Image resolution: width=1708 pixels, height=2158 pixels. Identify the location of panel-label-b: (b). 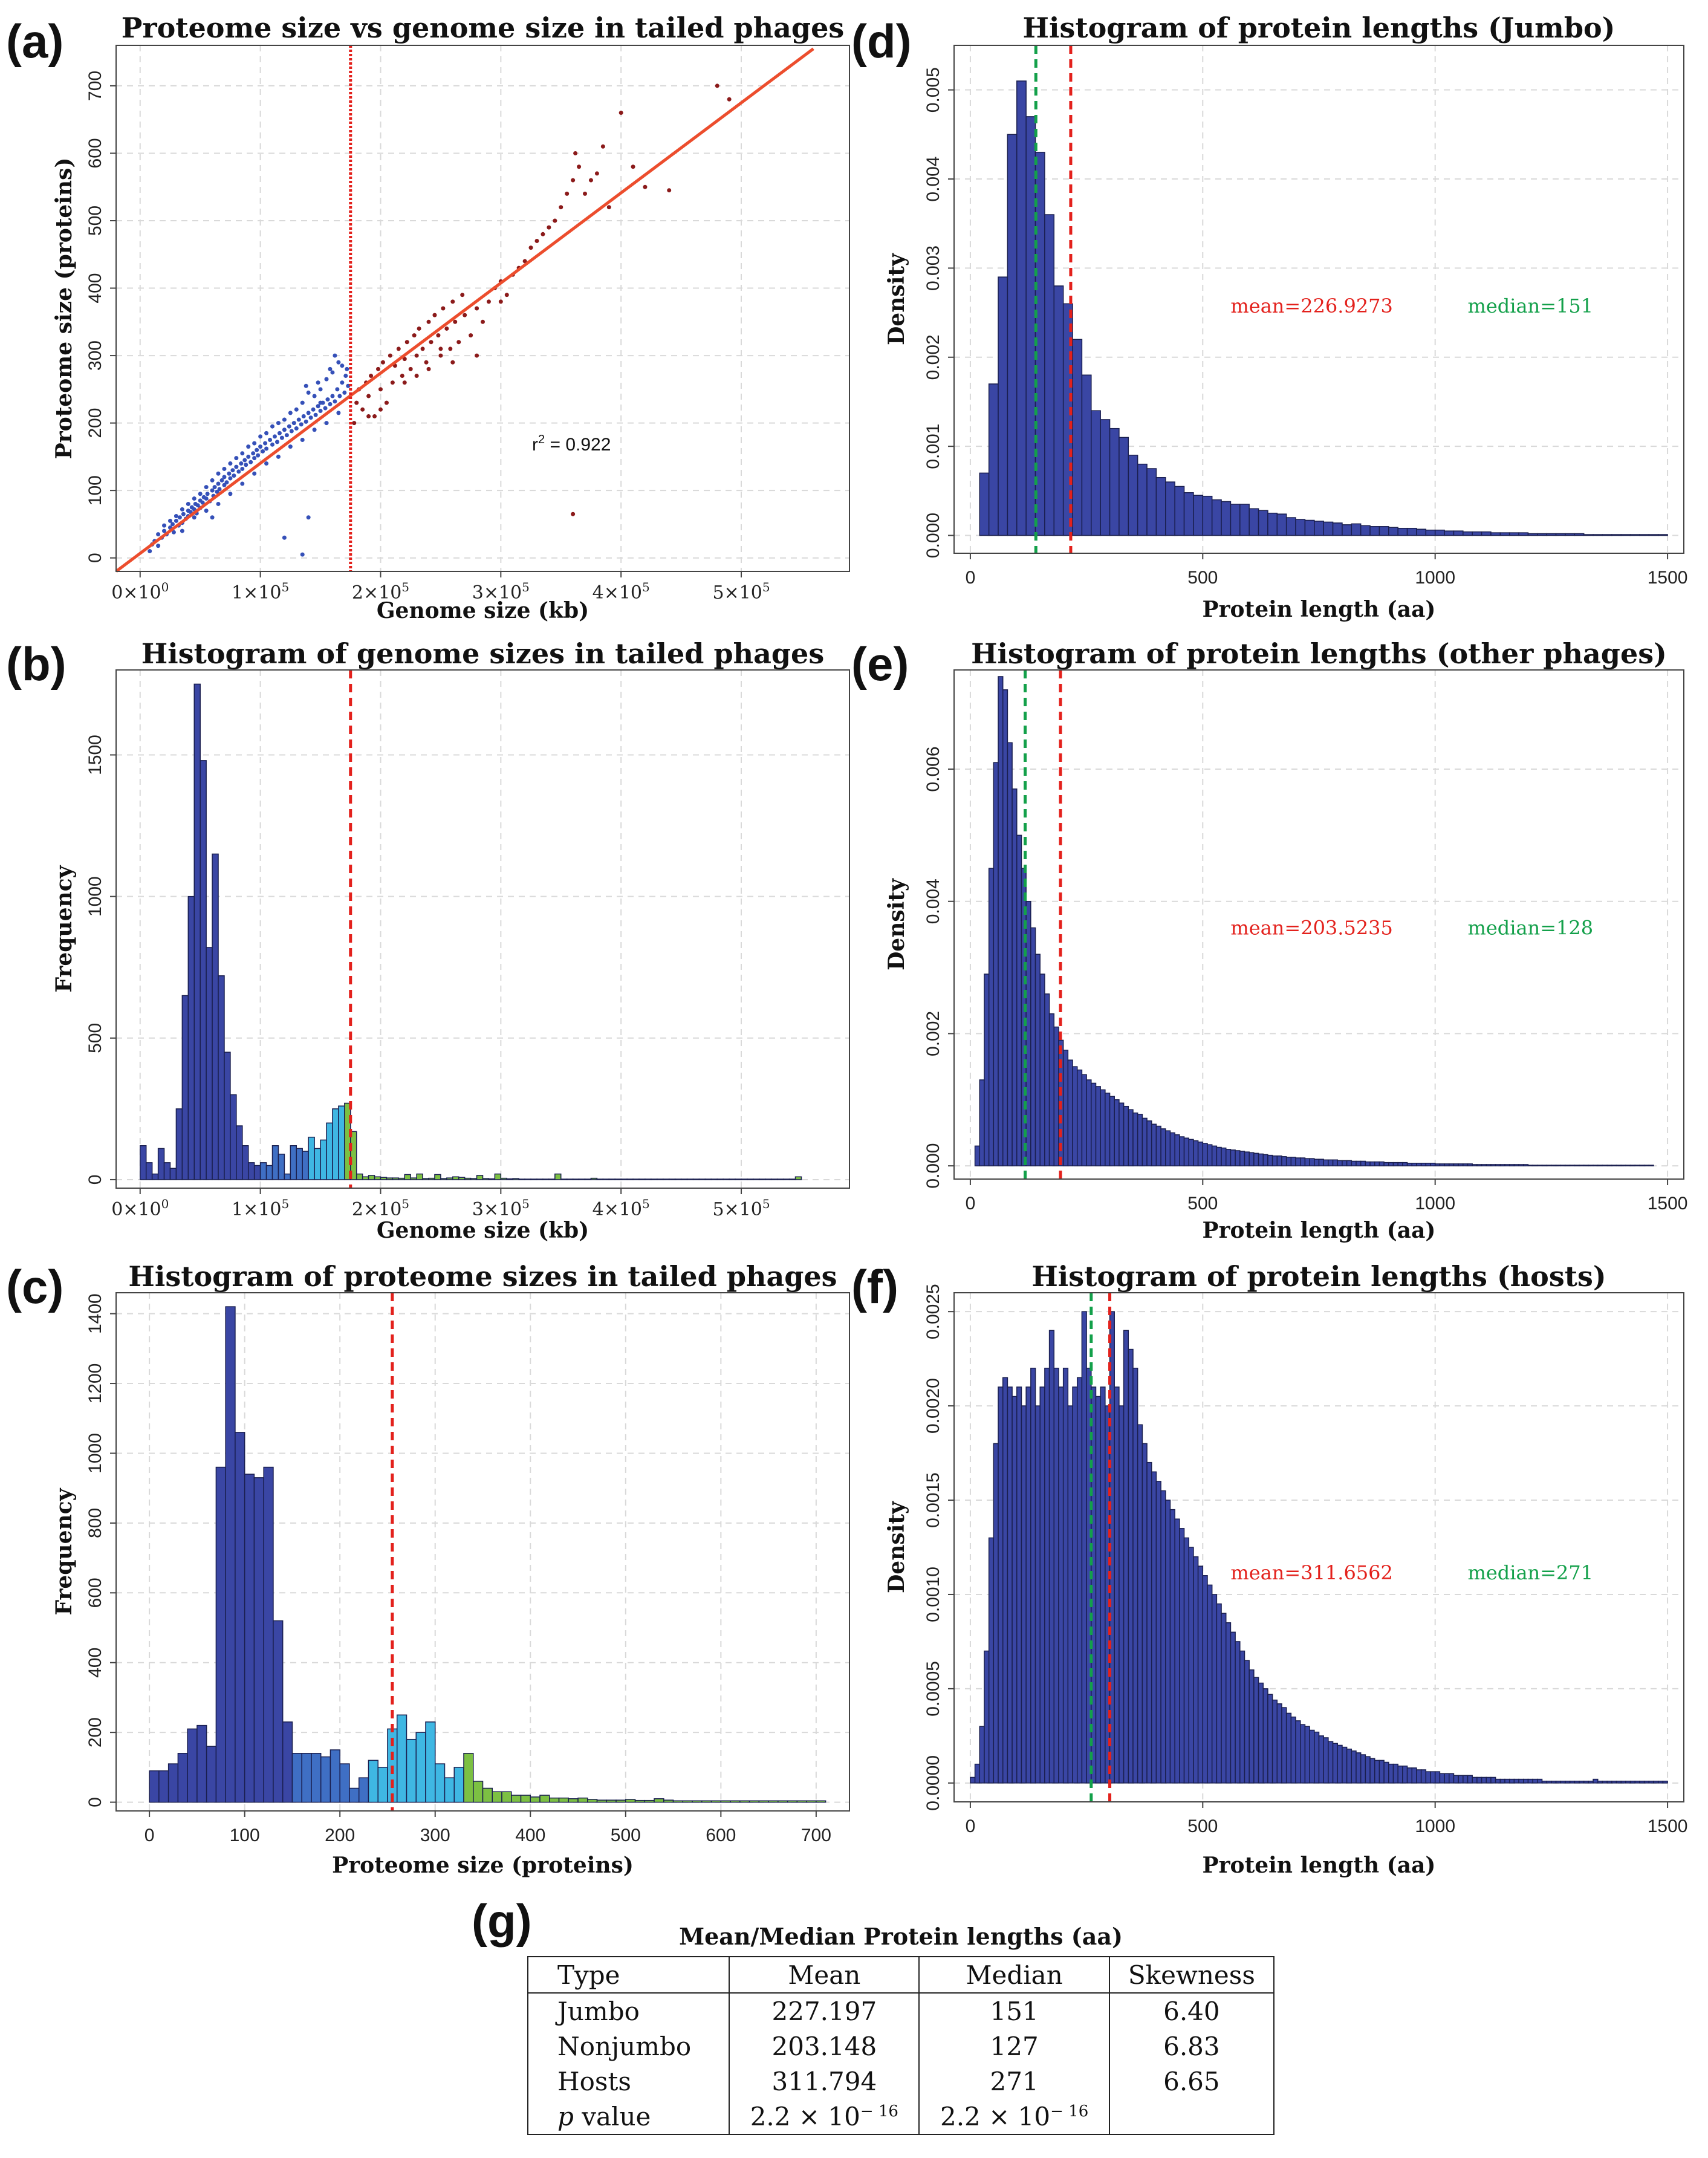
(36, 664).